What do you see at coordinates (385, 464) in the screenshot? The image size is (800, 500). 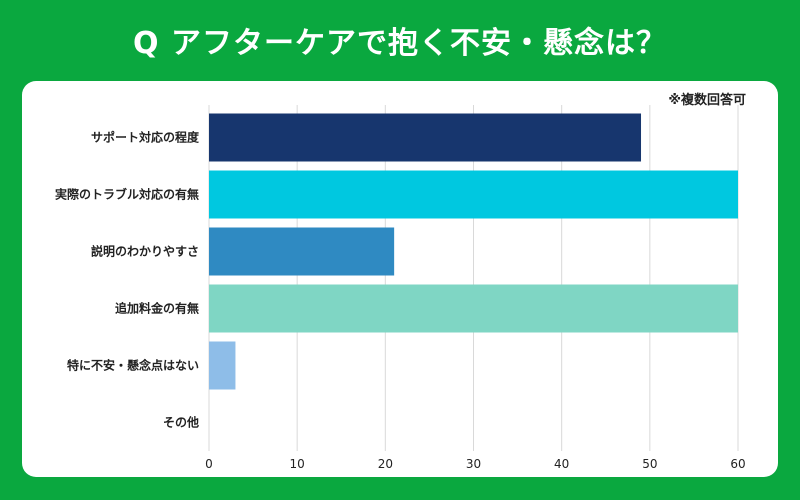 I see `x-tick-label: 20` at bounding box center [385, 464].